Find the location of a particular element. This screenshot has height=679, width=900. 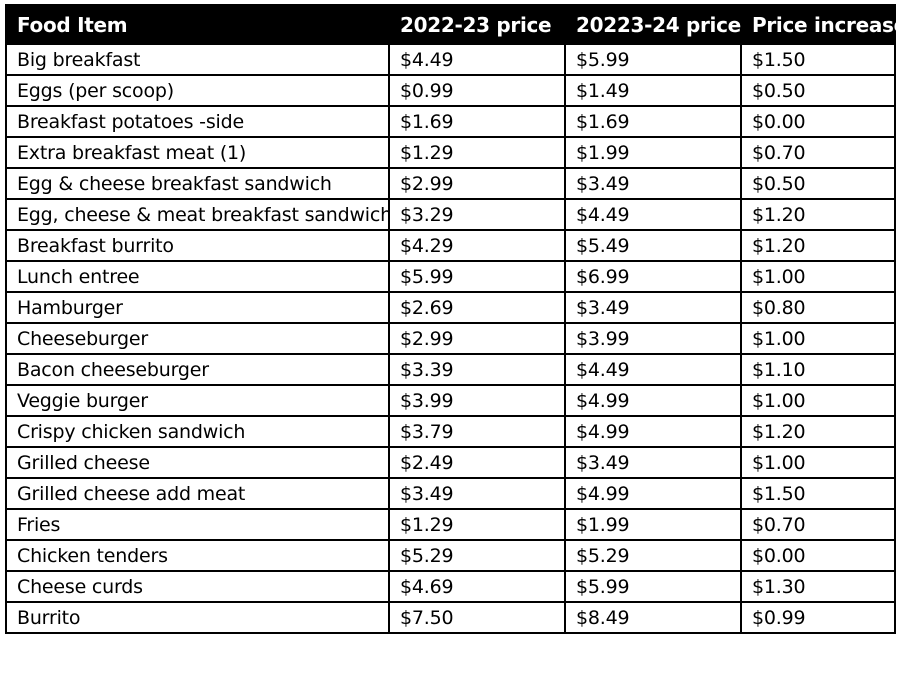

table-row: Breakfast potatoes -side $1.69 $1.69 $0.00 is located at coordinates (450, 121).